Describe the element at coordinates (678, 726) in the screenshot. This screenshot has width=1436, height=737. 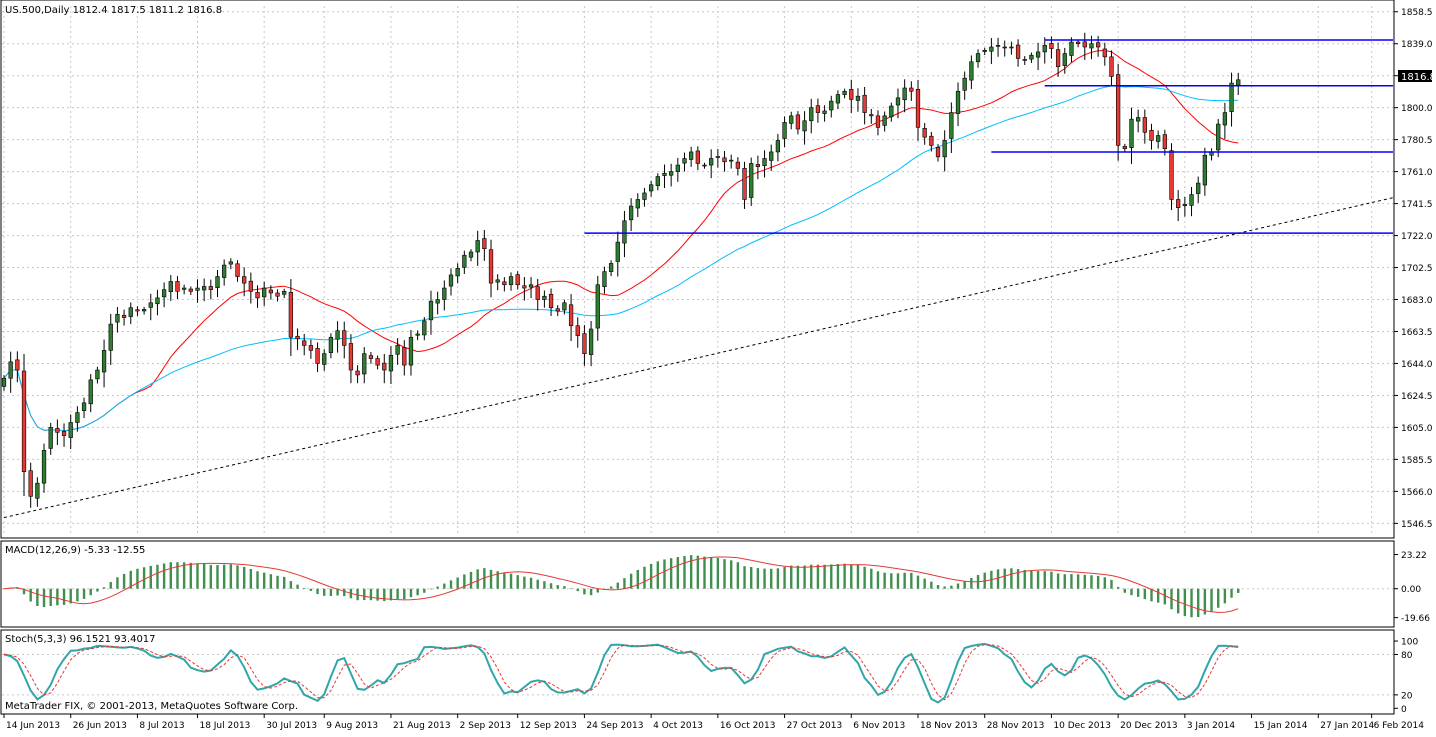
I see `date-label: 4 Oct 2013` at that location.